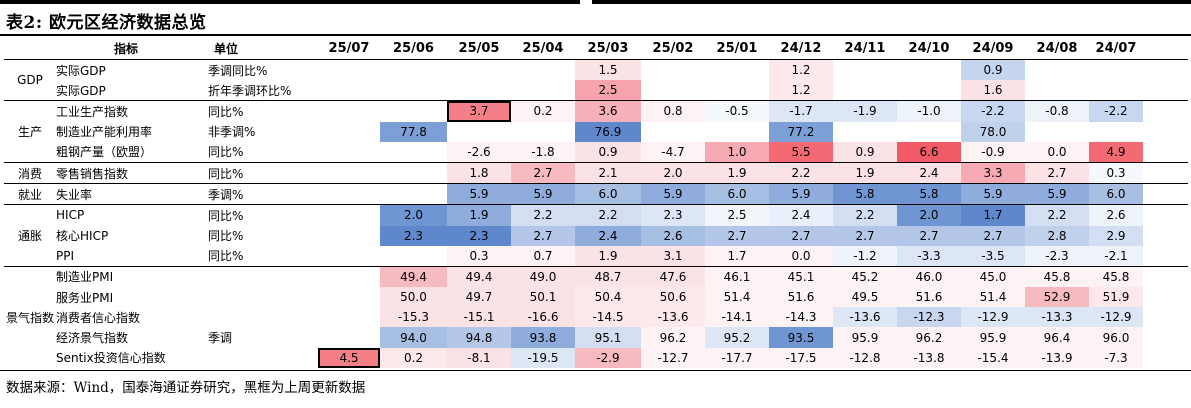 The height and width of the screenshot is (408, 1191). I want to click on group-label: 通胀, so click(30, 235).